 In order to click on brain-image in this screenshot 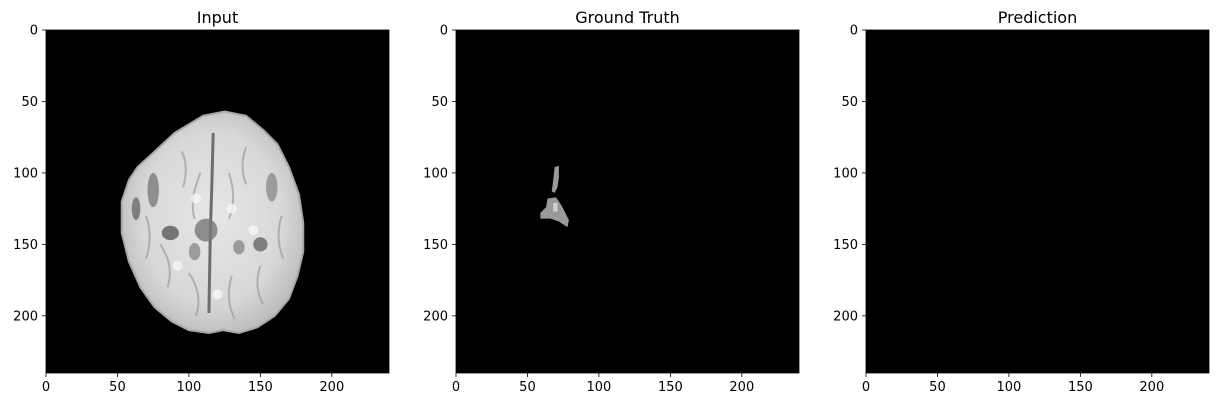, I will do `click(212, 222)`.